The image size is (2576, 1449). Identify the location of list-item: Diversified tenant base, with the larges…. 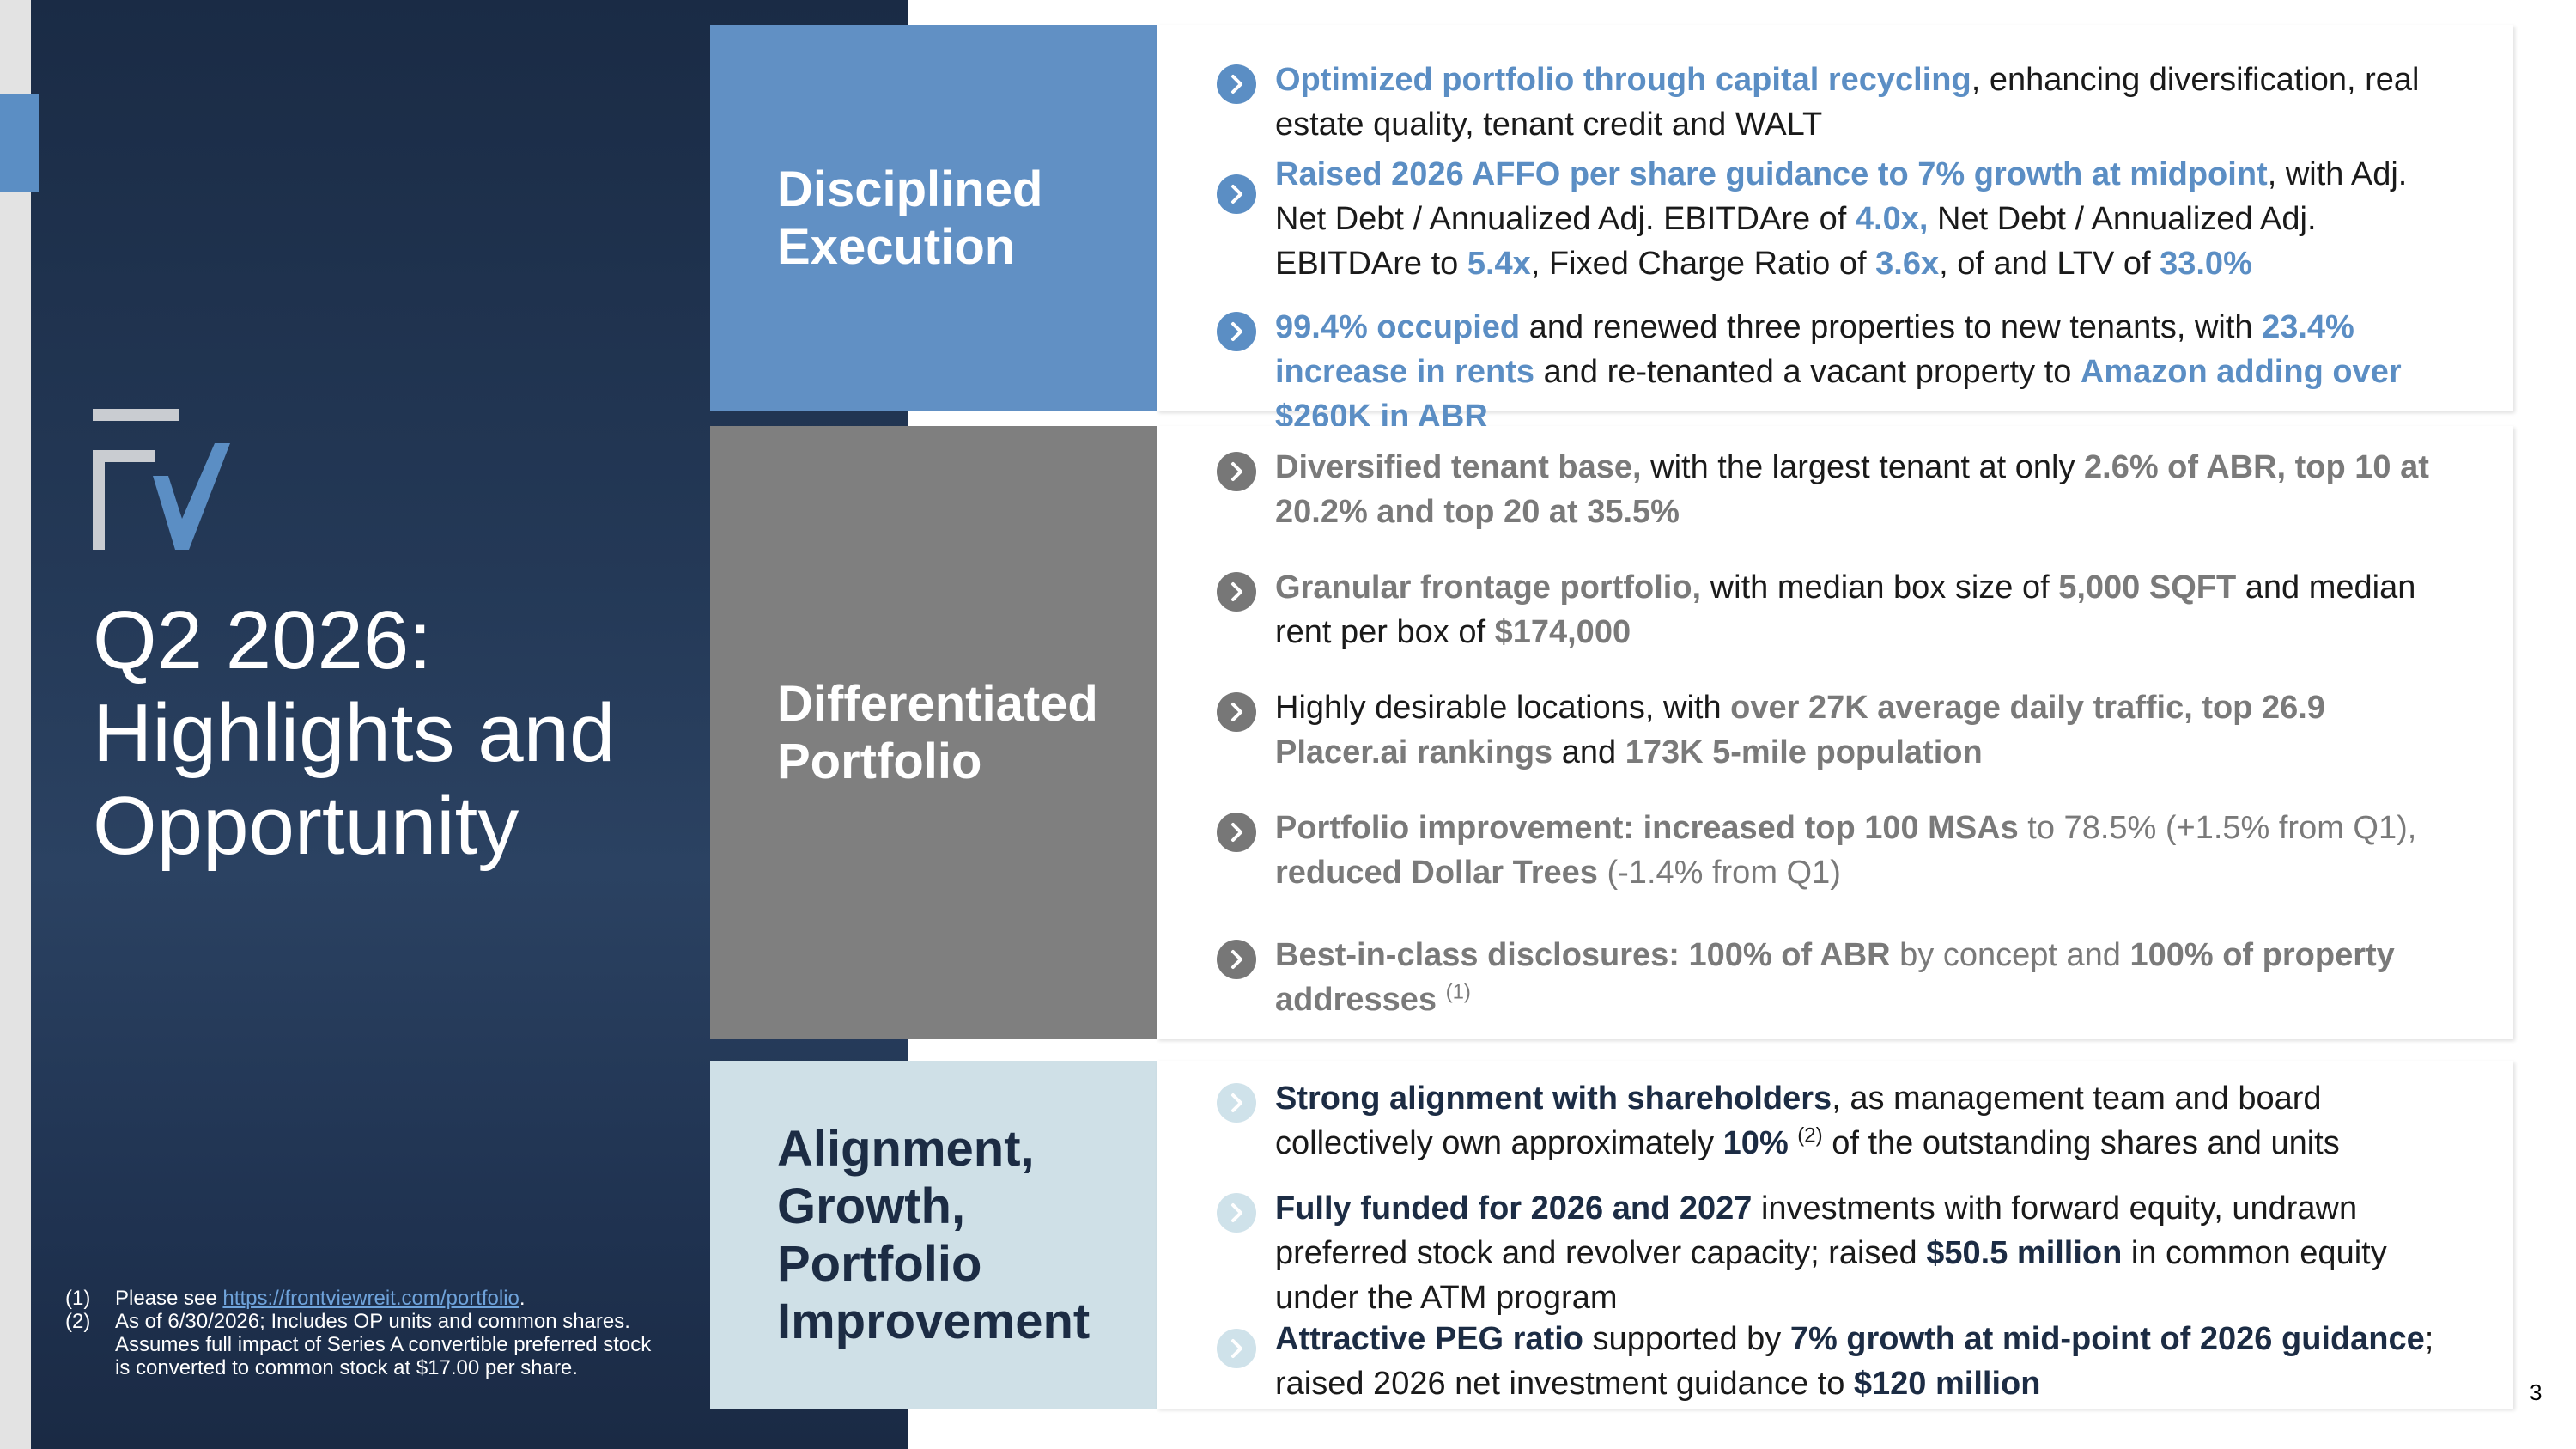
(1839, 490).